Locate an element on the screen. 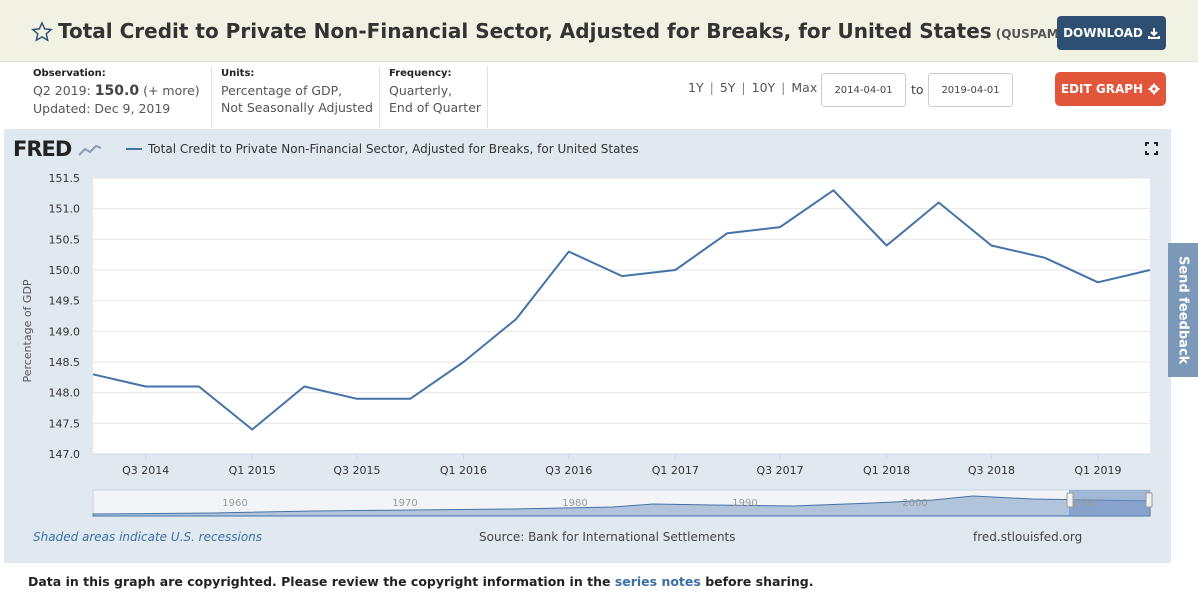 This screenshot has height=602, width=1198. range-10y: 10Y is located at coordinates (763, 87).